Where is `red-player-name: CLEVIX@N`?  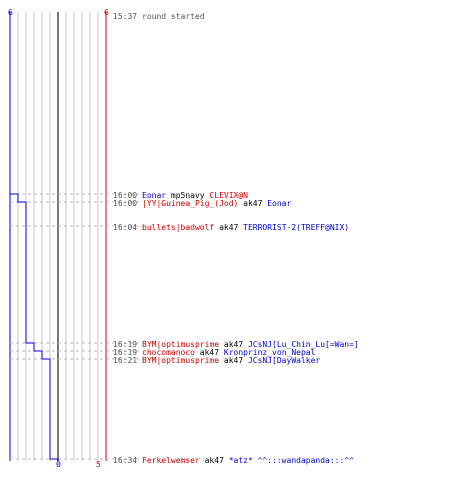
red-player-name: CLEVIX@N is located at coordinates (228, 195).